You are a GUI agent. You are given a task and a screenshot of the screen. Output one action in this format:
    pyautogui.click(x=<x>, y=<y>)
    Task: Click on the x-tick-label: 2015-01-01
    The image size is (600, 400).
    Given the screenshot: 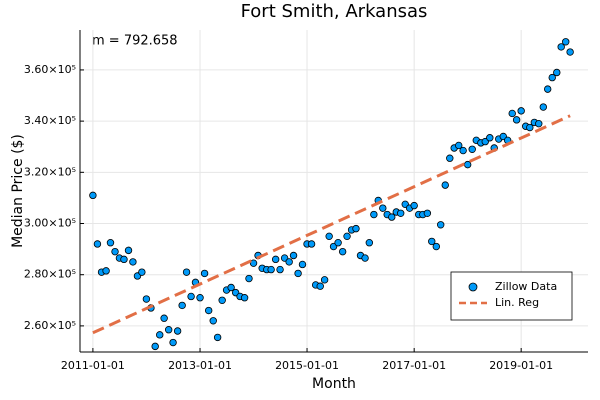 What is the action you would take?
    pyautogui.click(x=307, y=365)
    